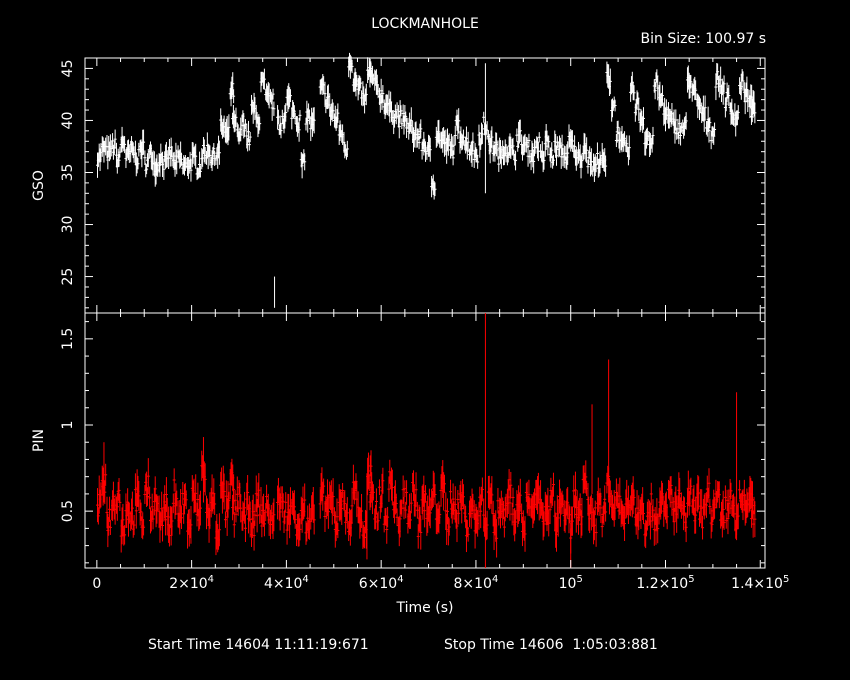  What do you see at coordinates (760, 583) in the screenshot?
I see `x-tick-label: 1.4×105` at bounding box center [760, 583].